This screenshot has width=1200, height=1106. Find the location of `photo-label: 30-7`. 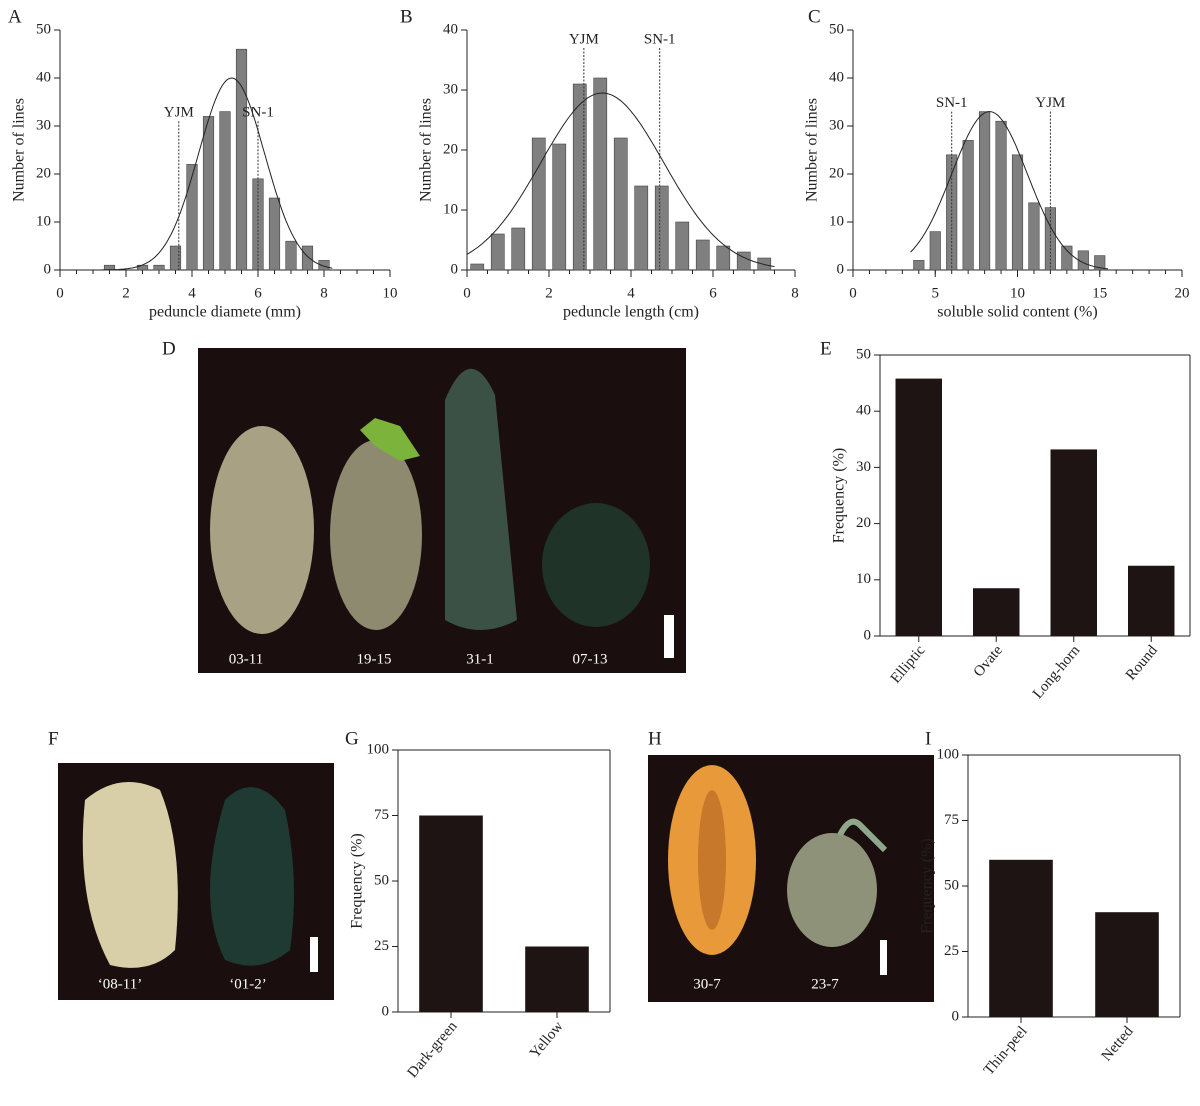

photo-label: 30-7 is located at coordinates (707, 984).